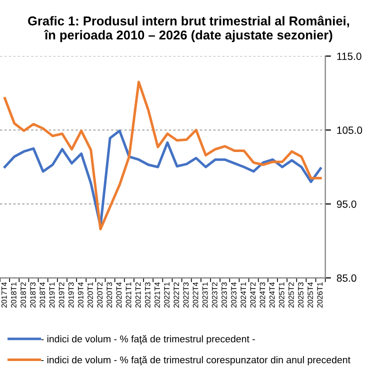 The width and height of the screenshot is (385, 374). Describe the element at coordinates (189, 29) in the screenshot. I see `chart-title: Grafic 1: Produsul intern brut trimestrial al României, în perioada 2010 – 2026 (date ajustate sezonier)` at that location.